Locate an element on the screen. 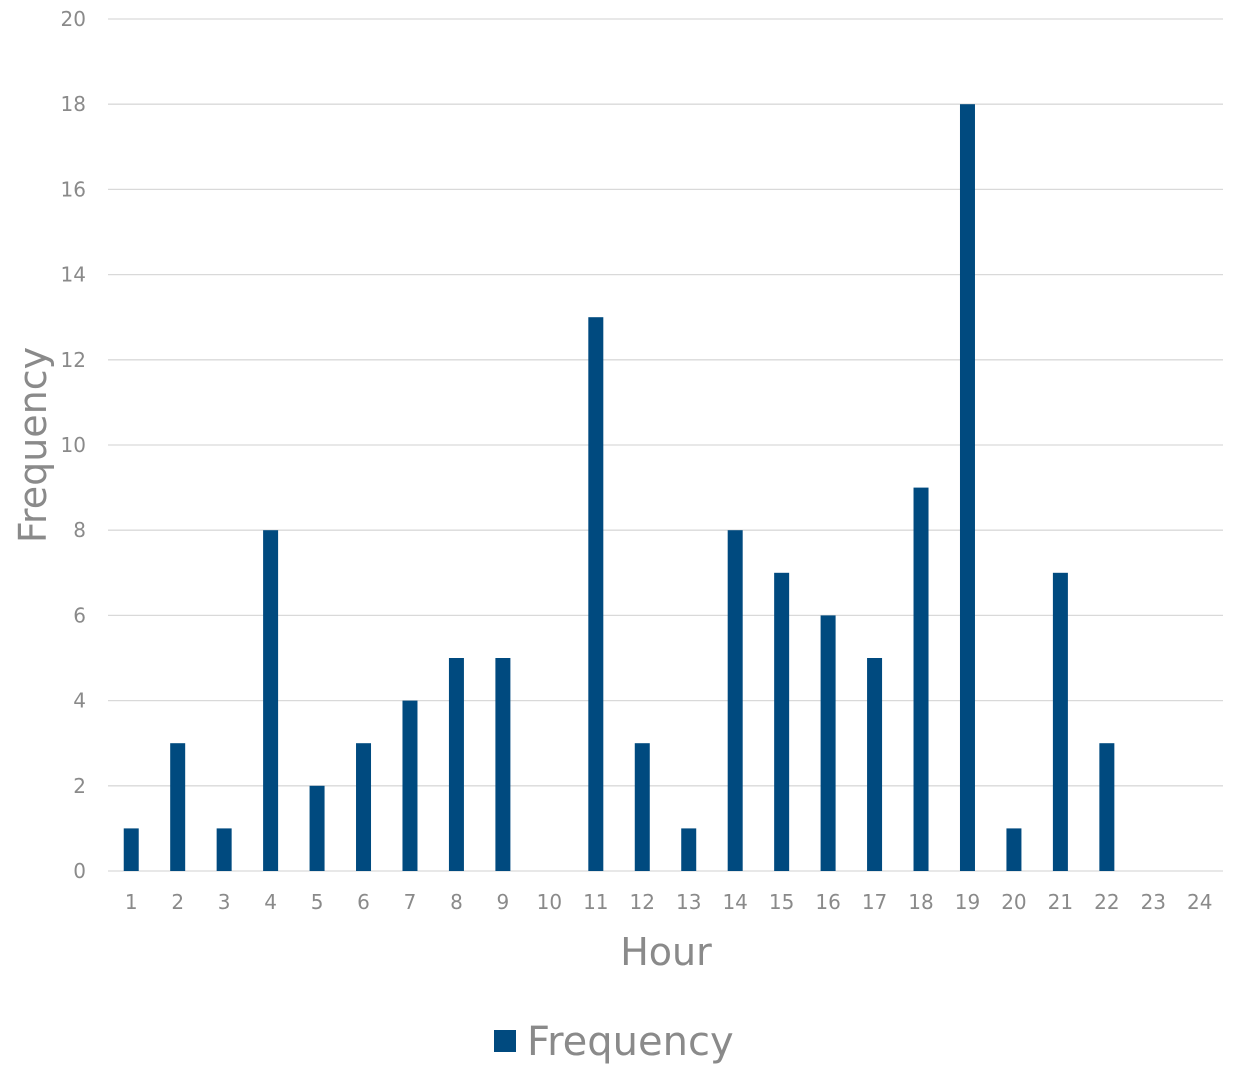  x-tick-label: 12 is located at coordinates (642, 902).